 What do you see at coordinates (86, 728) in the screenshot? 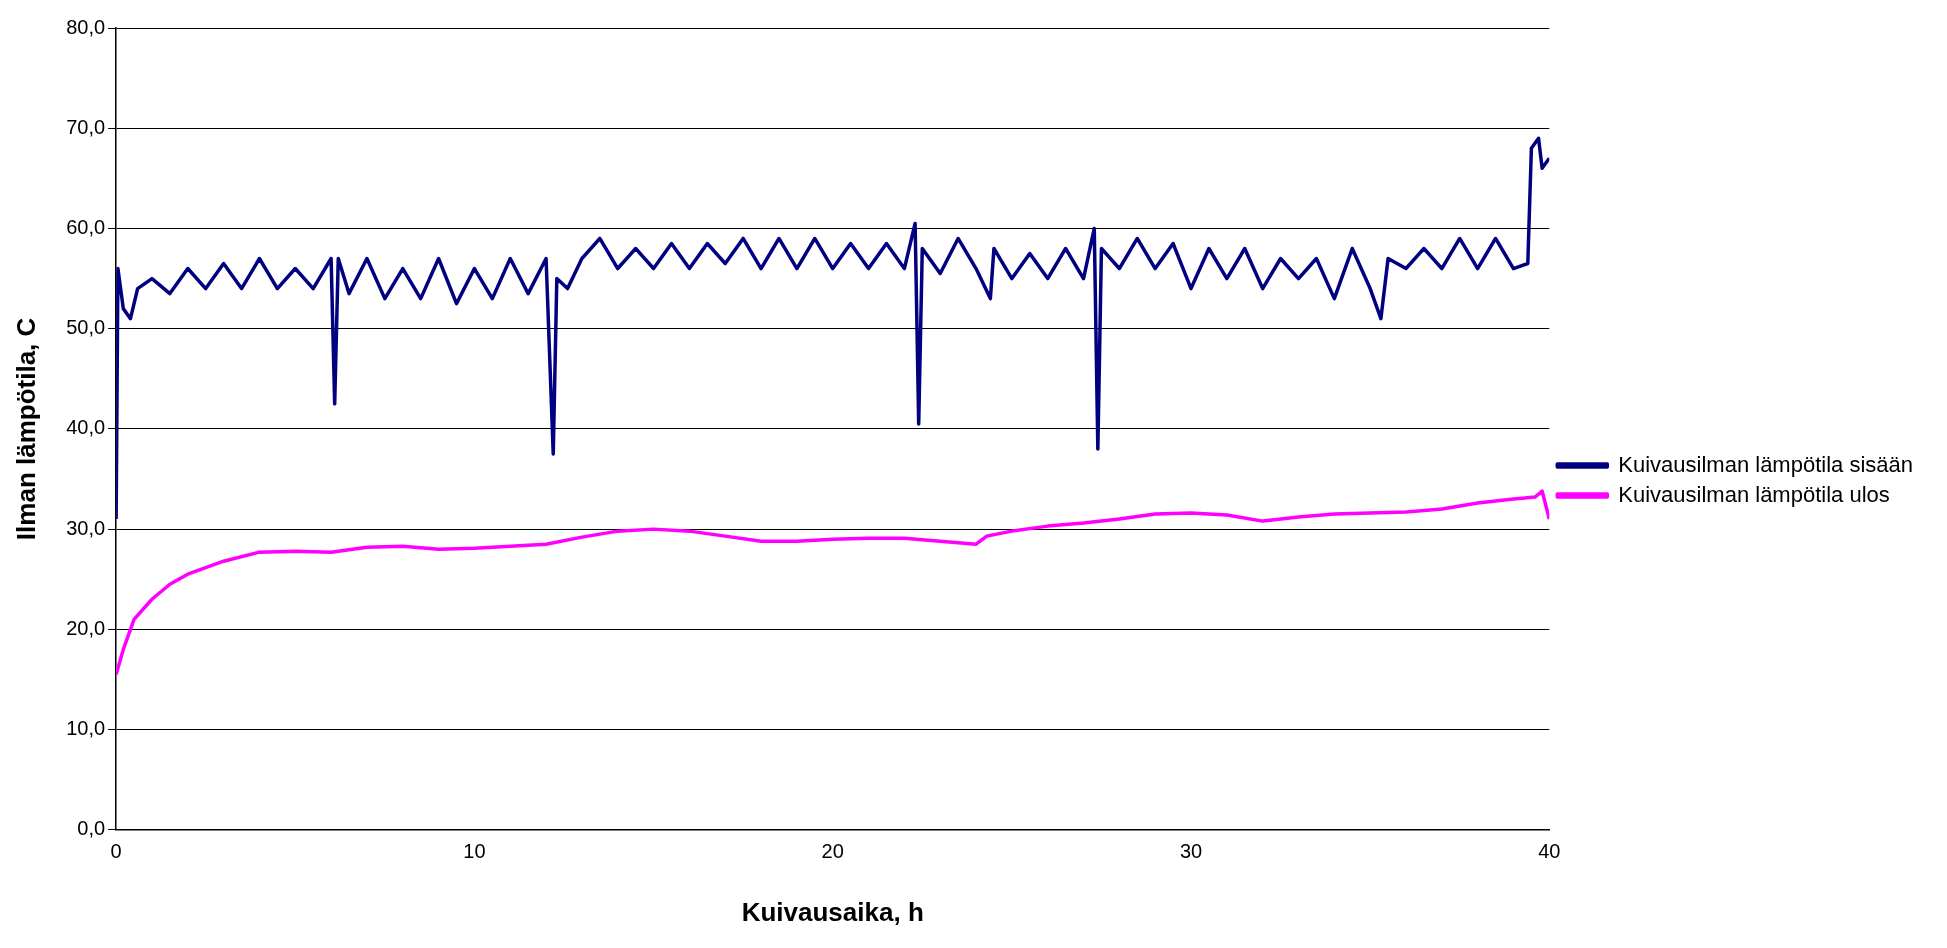
I see `y-tick-label: 10,0` at bounding box center [86, 728].